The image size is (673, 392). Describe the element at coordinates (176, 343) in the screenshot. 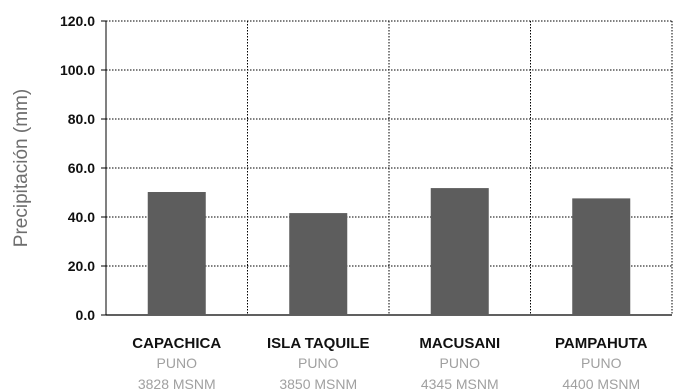

I see `x-category-label: CAPACHICA` at that location.